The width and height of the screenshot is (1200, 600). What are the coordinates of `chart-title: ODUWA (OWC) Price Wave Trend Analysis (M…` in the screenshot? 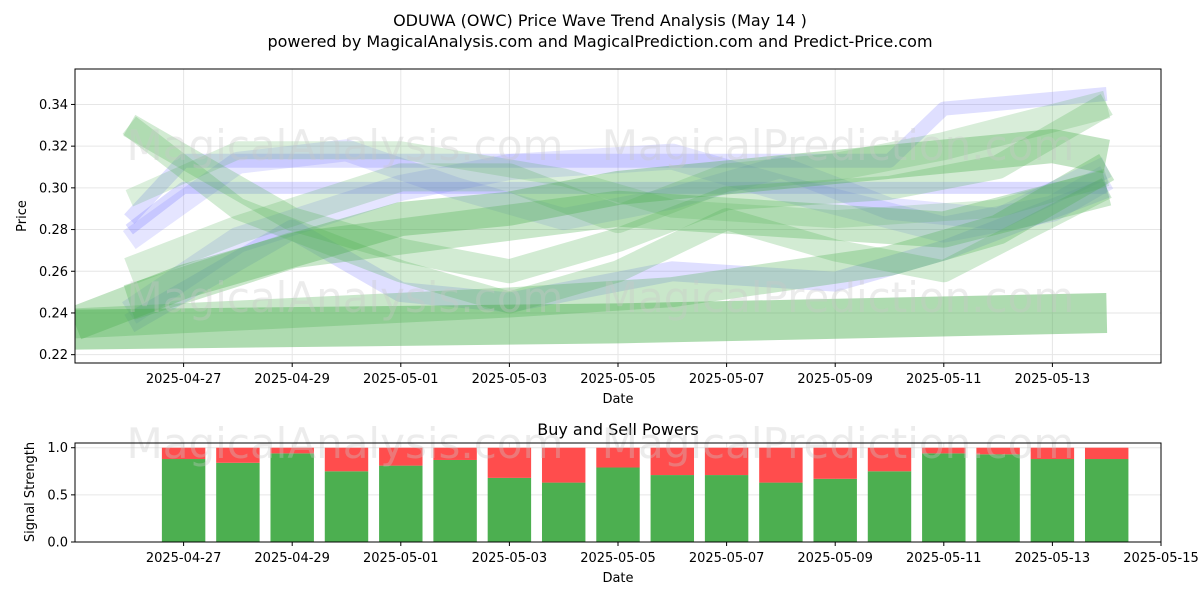 It's located at (600, 20).